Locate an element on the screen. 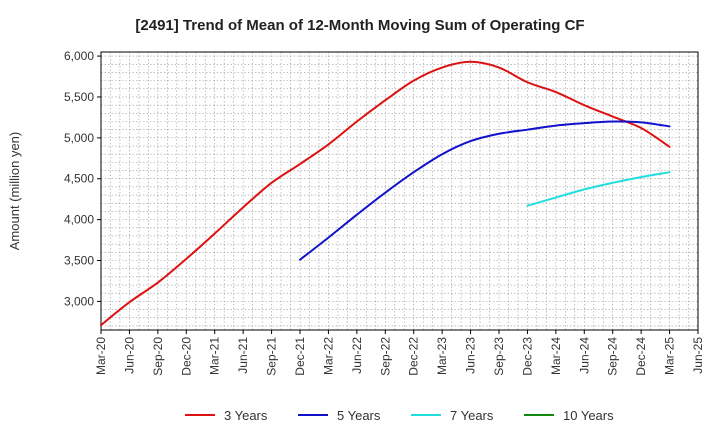 This screenshot has height=440, width=720. x-tick-label: Sep-21 is located at coordinates (272, 356).